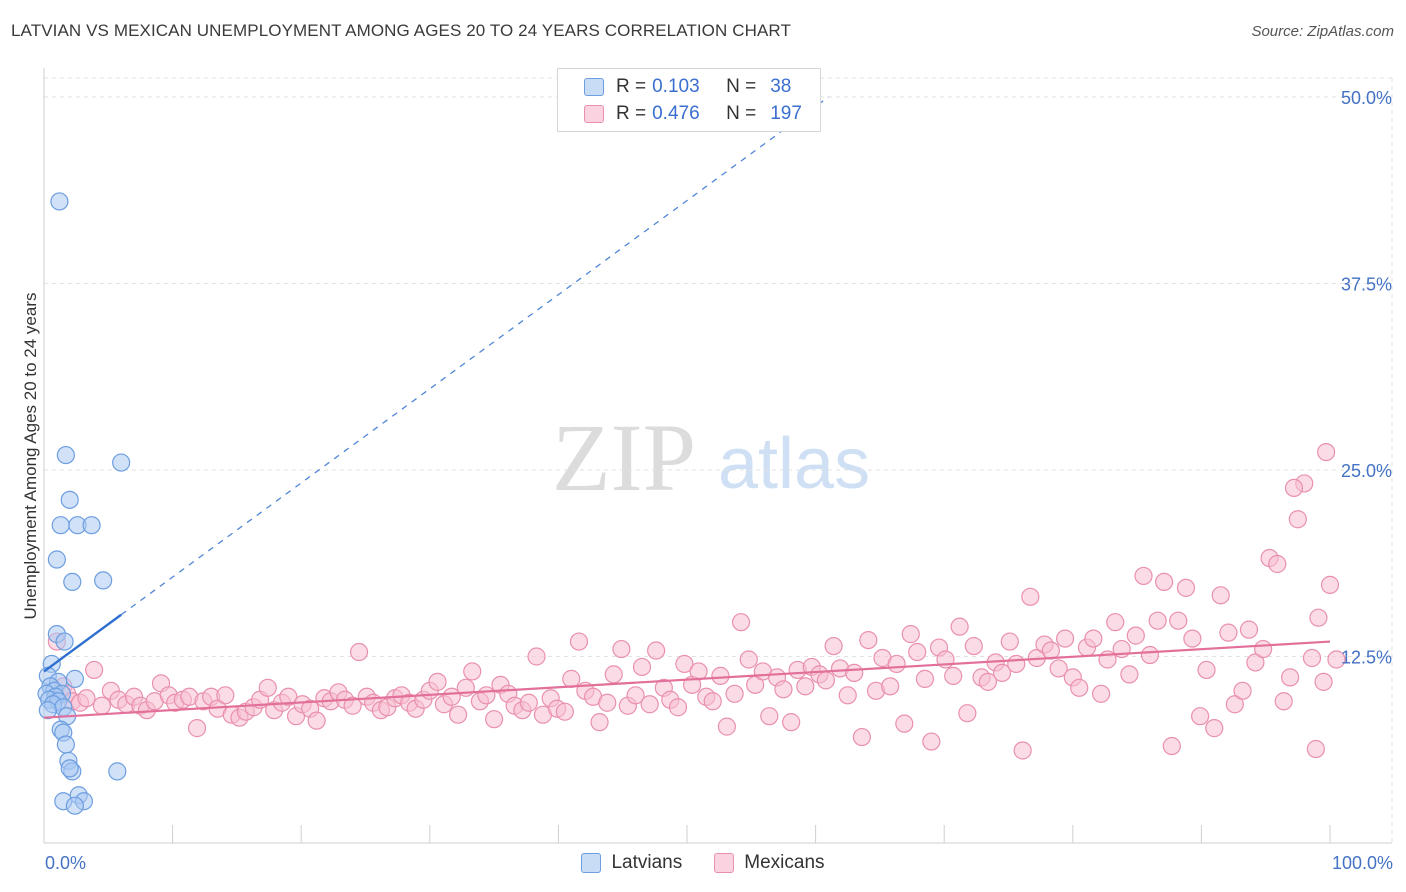 This screenshot has width=1406, height=892. I want to click on y-tick-label: 25.0%, so click(1366, 471).